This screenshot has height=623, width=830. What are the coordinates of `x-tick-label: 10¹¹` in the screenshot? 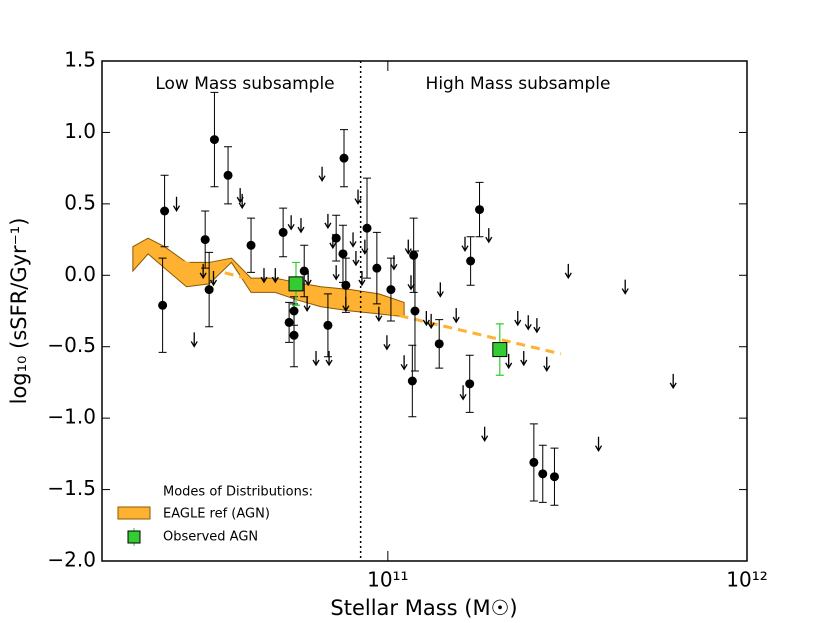 It's located at (387, 580).